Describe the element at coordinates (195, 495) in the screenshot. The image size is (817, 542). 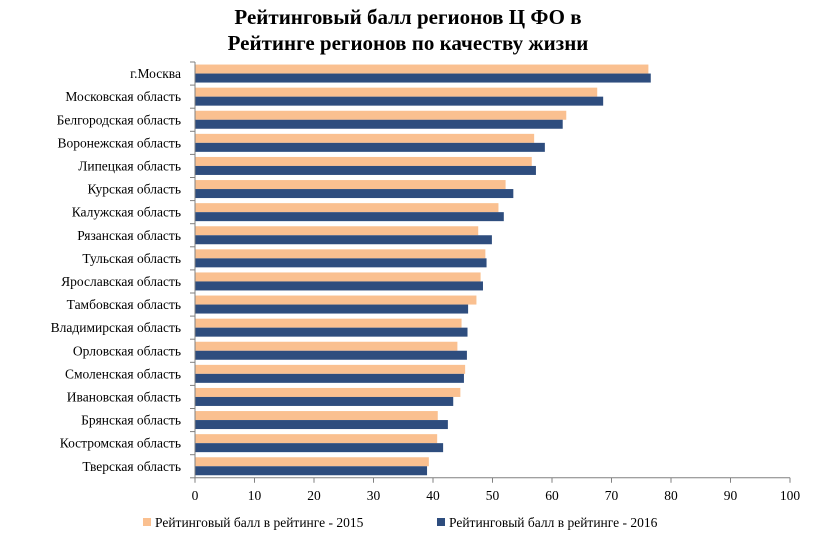
I see `x-tick-label: 0` at that location.